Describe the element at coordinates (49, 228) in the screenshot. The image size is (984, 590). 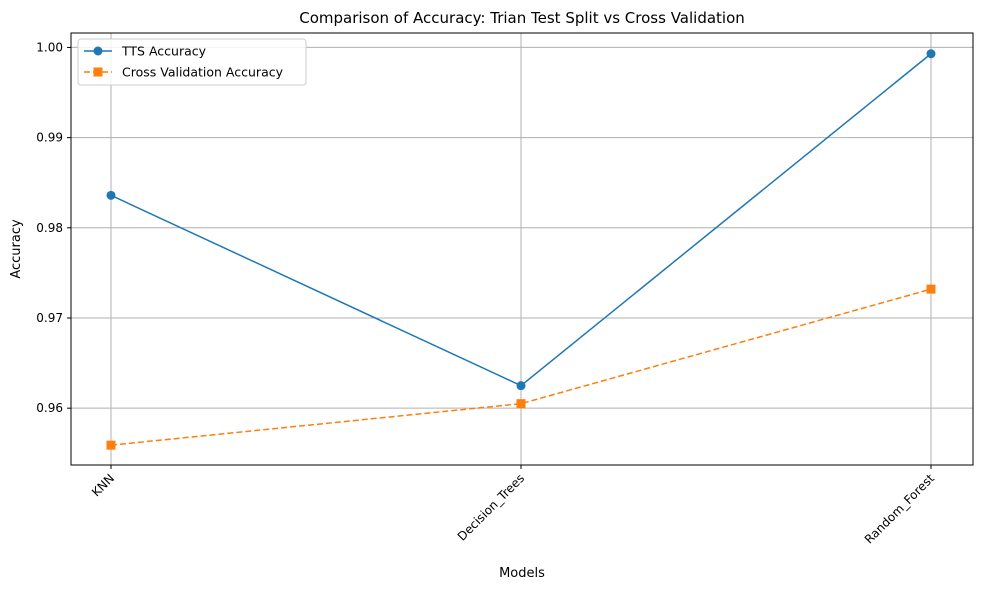
I see `y-tick-label: 0.98` at that location.